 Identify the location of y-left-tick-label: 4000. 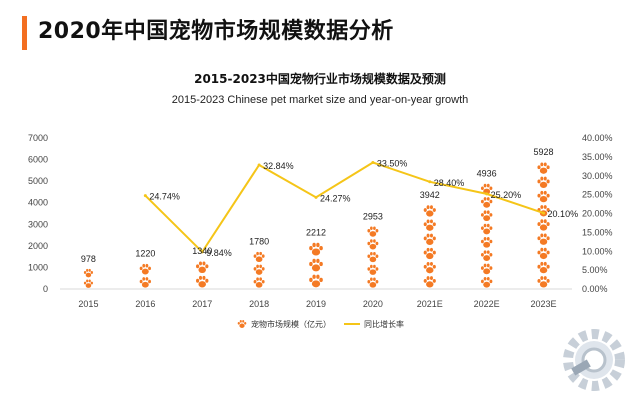
(38, 203).